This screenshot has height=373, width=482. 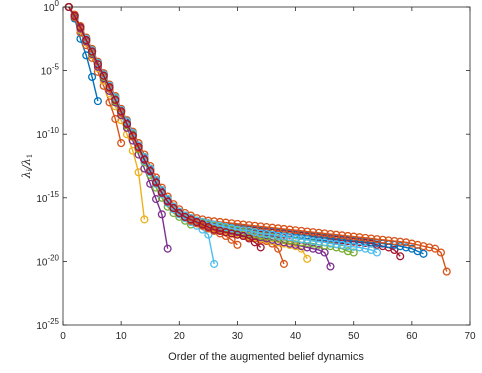 What do you see at coordinates (47, 324) in the screenshot?
I see `y-tick-label: 10-25` at bounding box center [47, 324].